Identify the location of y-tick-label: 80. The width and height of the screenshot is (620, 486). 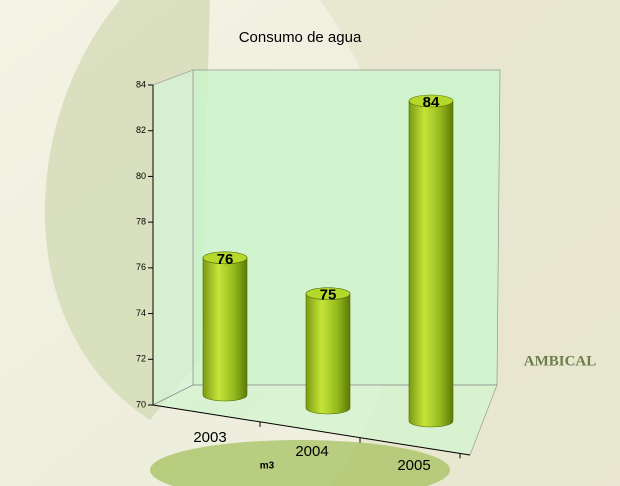
(141, 176).